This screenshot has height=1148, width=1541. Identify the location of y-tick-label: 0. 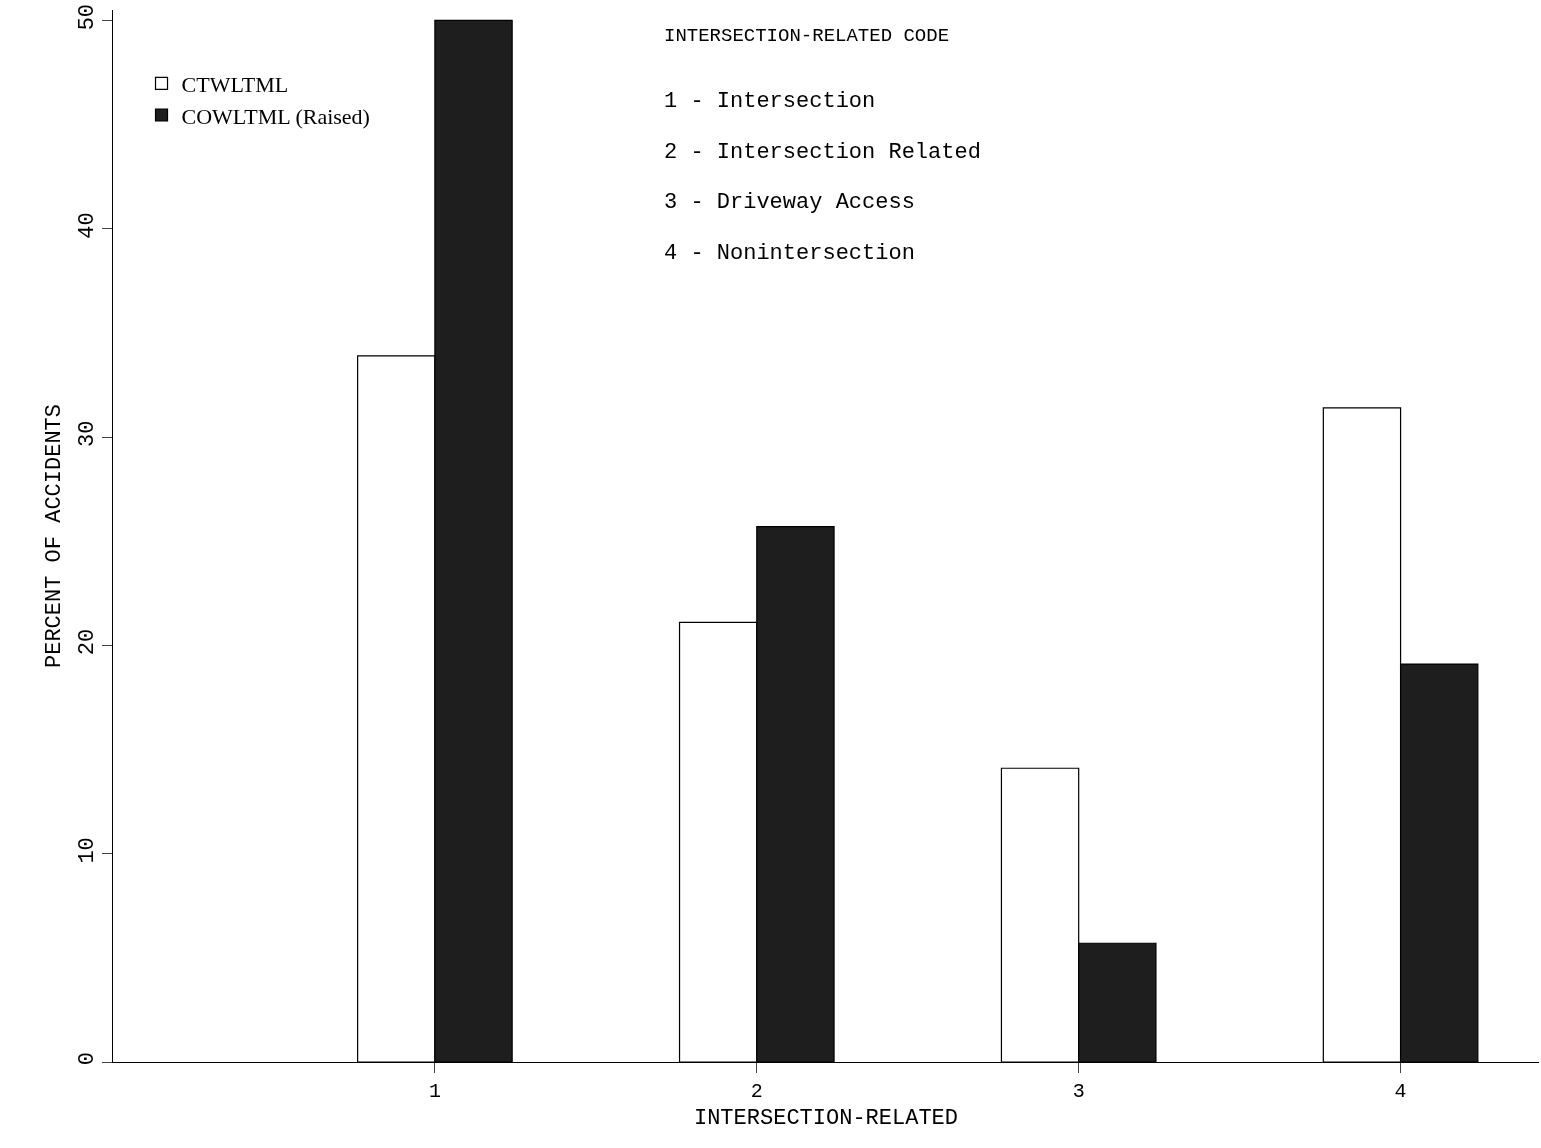
(88, 1059).